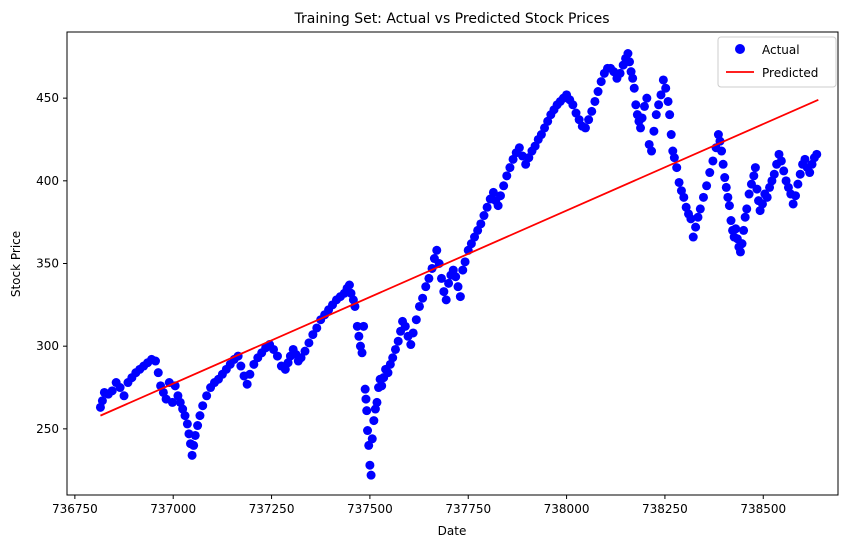 This screenshot has width=850, height=547. What do you see at coordinates (47, 98) in the screenshot?
I see `y-tick-label: 450` at bounding box center [47, 98].